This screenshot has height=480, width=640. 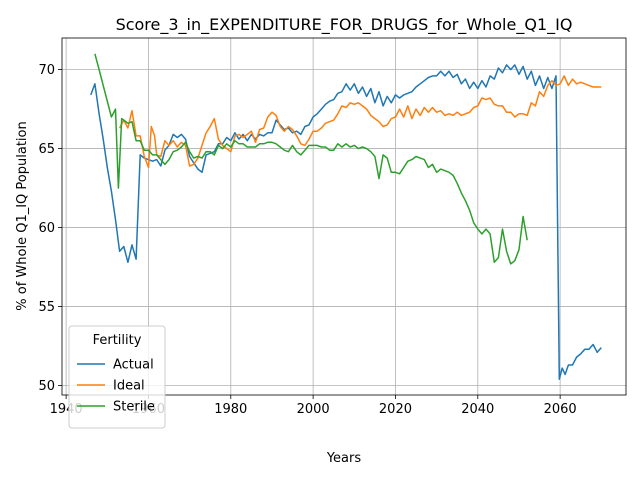 I want to click on y-tick-label: 50, so click(x=46, y=386).